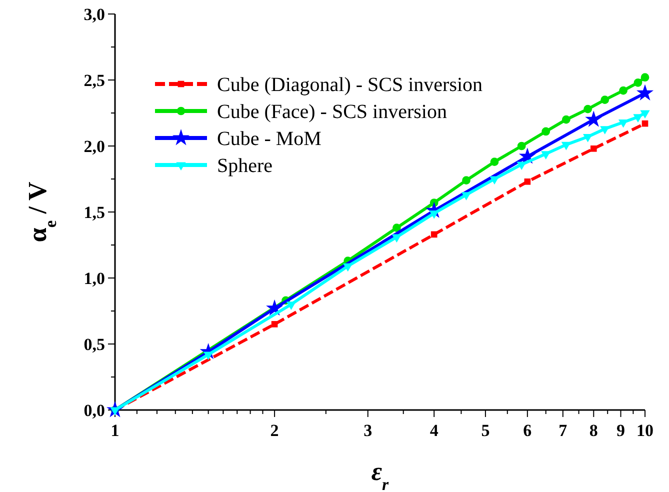 The height and width of the screenshot is (492, 669). I want to click on x-axis-title: ε$_{r}$, so click(380, 474).